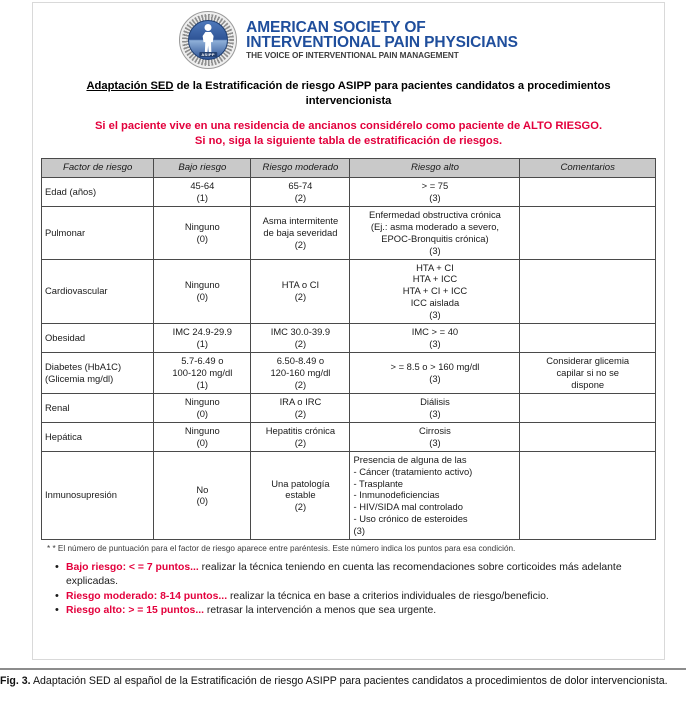 The image size is (686, 706). I want to click on cell-factor: Obesidad, so click(97, 338).